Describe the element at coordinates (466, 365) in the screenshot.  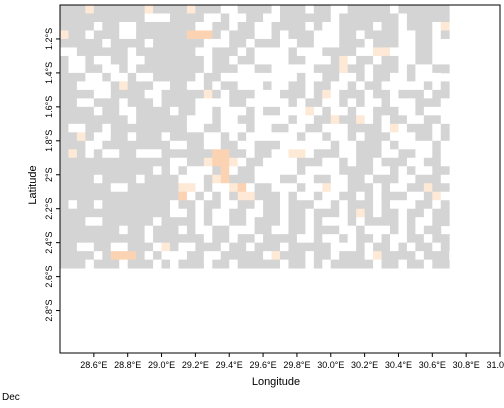
I see `x-tick-label: 30.8°E` at that location.